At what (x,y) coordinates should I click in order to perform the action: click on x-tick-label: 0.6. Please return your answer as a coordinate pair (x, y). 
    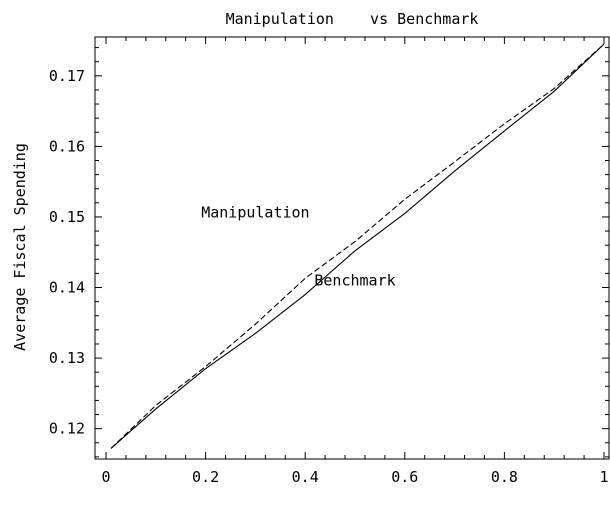
    Looking at the image, I should click on (404, 477).